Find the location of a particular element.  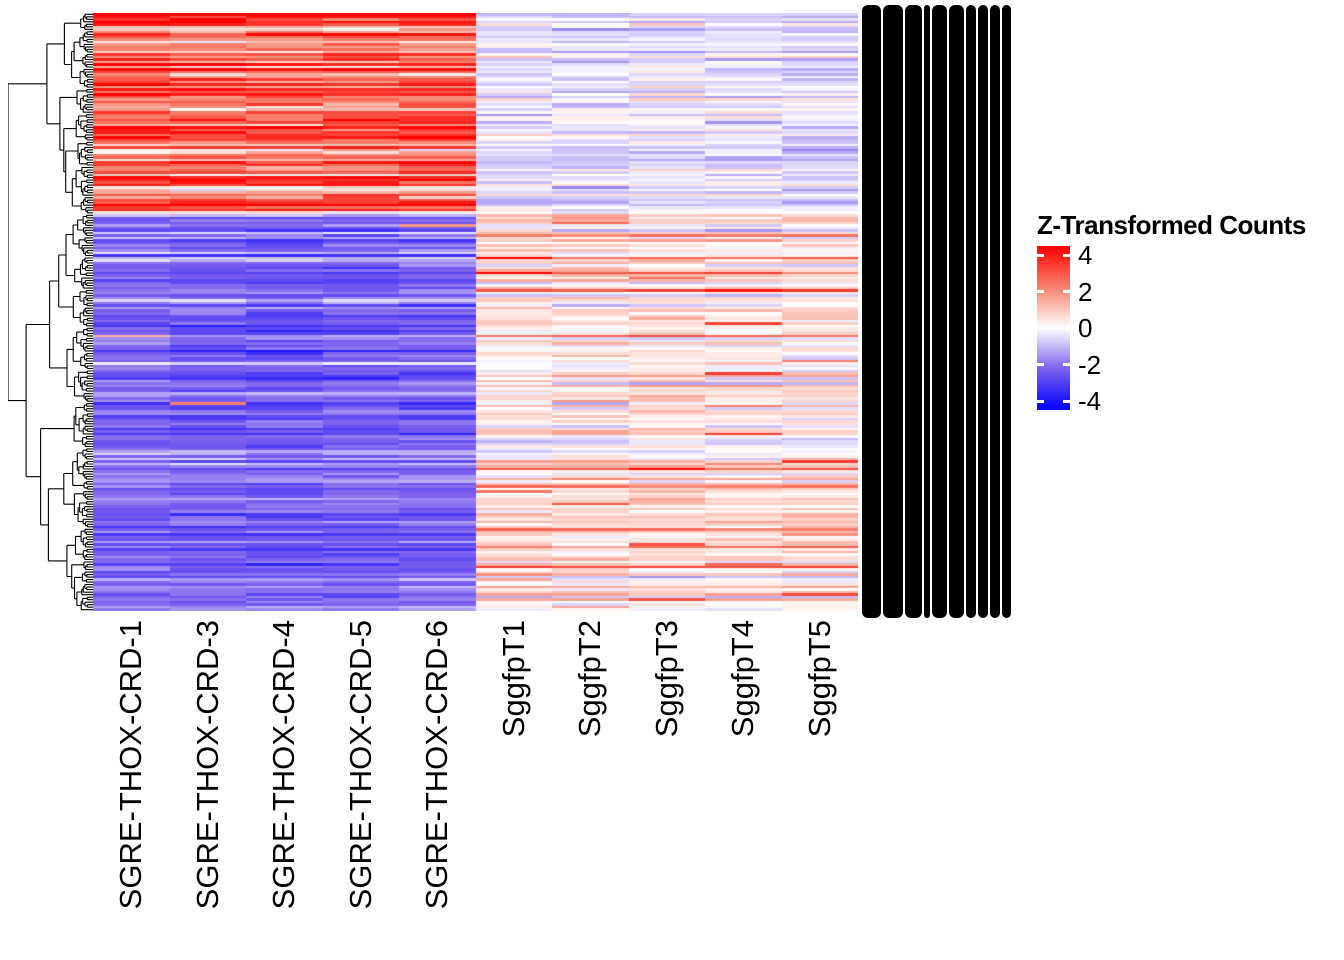

column-label-sgre-thox-crd-3: SGRE-THOX-CRD-3 is located at coordinates (207, 765).